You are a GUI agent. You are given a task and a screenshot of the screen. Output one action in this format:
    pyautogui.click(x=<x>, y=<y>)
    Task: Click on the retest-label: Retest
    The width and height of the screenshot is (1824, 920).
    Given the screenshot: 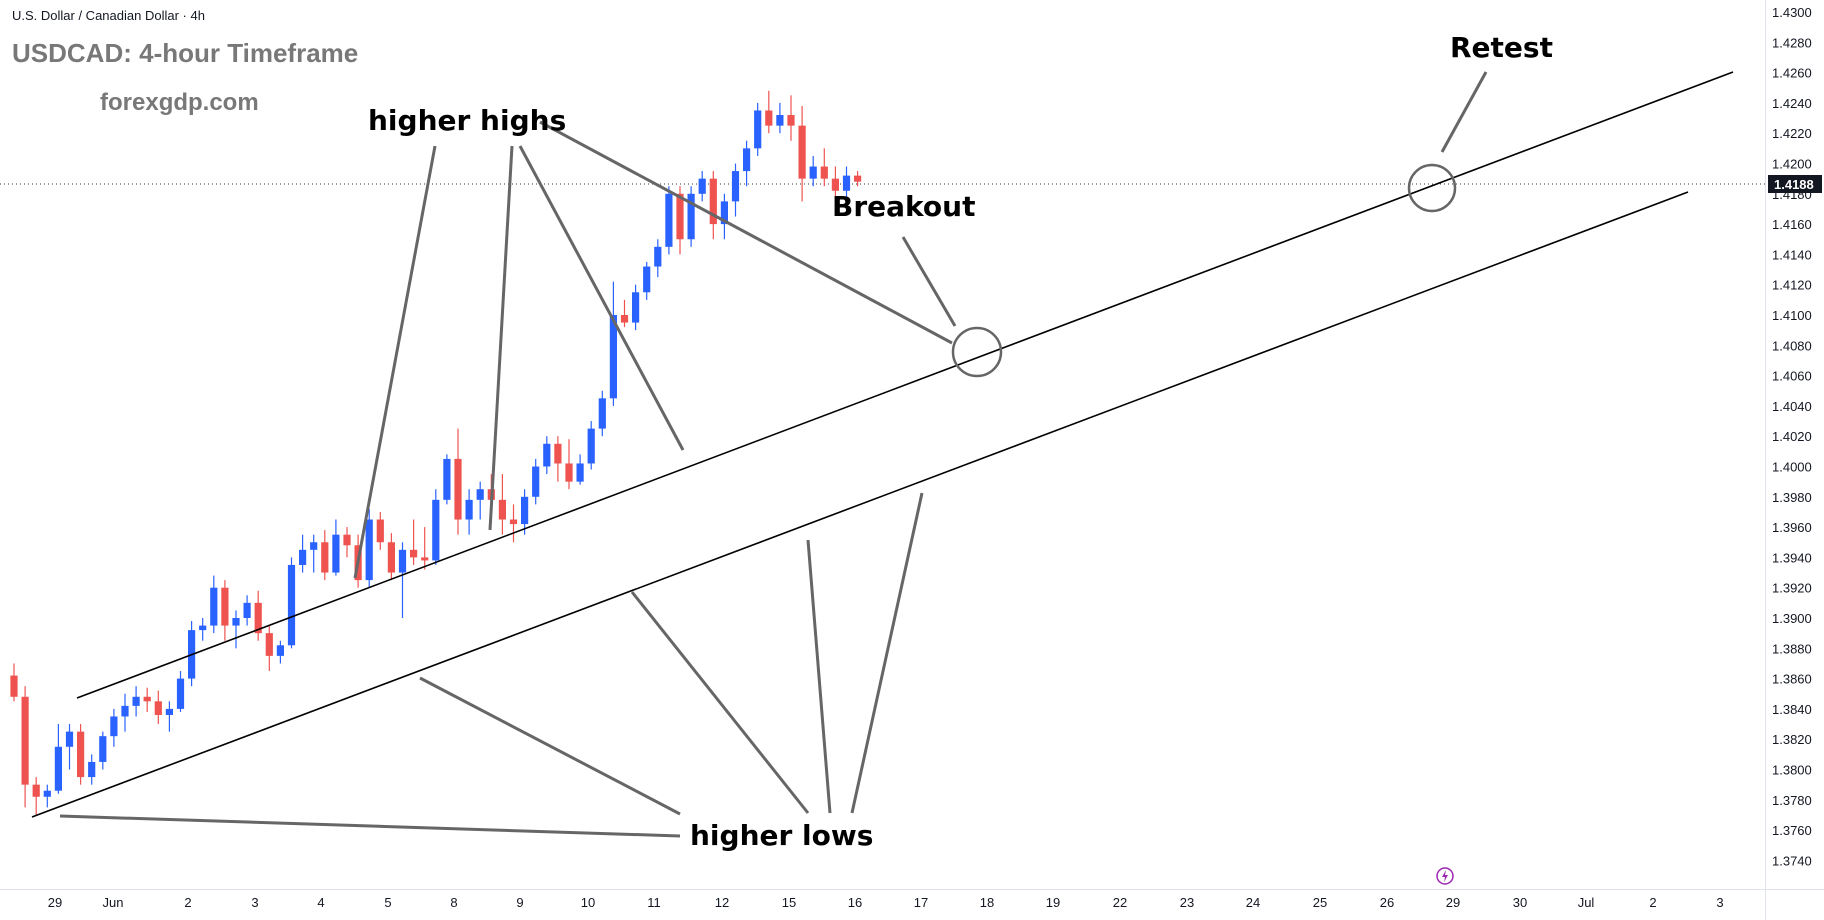 What is the action you would take?
    pyautogui.click(x=1501, y=47)
    